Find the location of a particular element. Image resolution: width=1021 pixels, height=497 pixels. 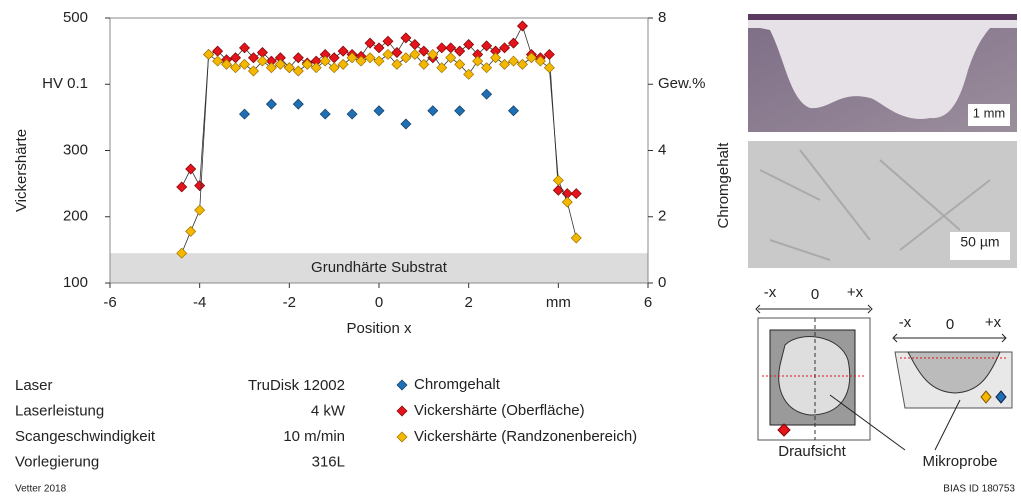

info-key: Vorlegierung is located at coordinates (57, 461).